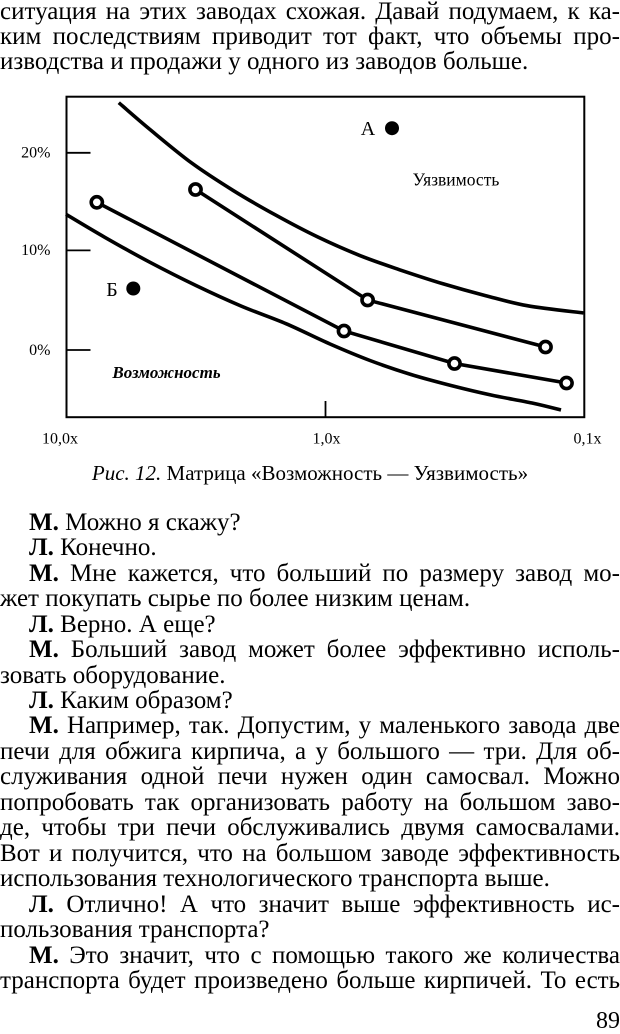 This screenshot has height=1034, width=620. What do you see at coordinates (60, 439) in the screenshot?
I see `svg-text: 10,0x` at bounding box center [60, 439].